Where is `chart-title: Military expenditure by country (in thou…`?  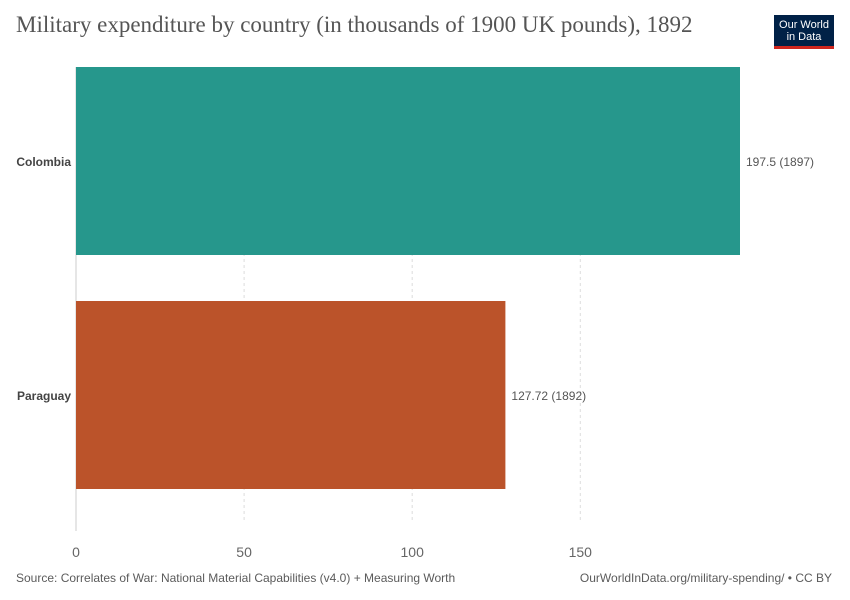
chart-title: Military expenditure by country (in thou… is located at coordinates (354, 24).